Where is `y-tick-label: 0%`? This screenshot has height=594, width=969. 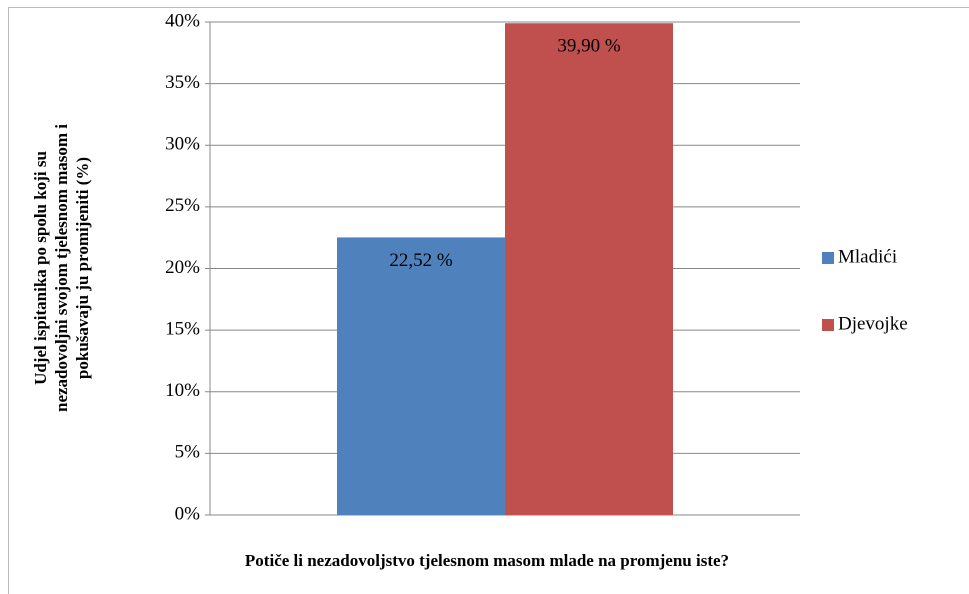
y-tick-label: 0% is located at coordinates (188, 513).